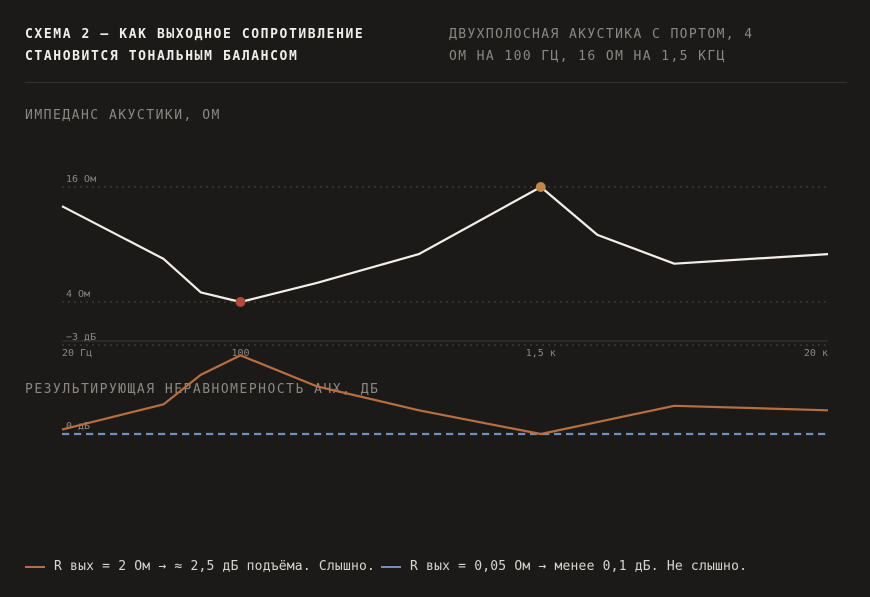  I want to click on subtitle-line-1: ДВУХПОЛОСНАЯ АКУСТИКА С ПОРТОМ, 4, so click(601, 34).